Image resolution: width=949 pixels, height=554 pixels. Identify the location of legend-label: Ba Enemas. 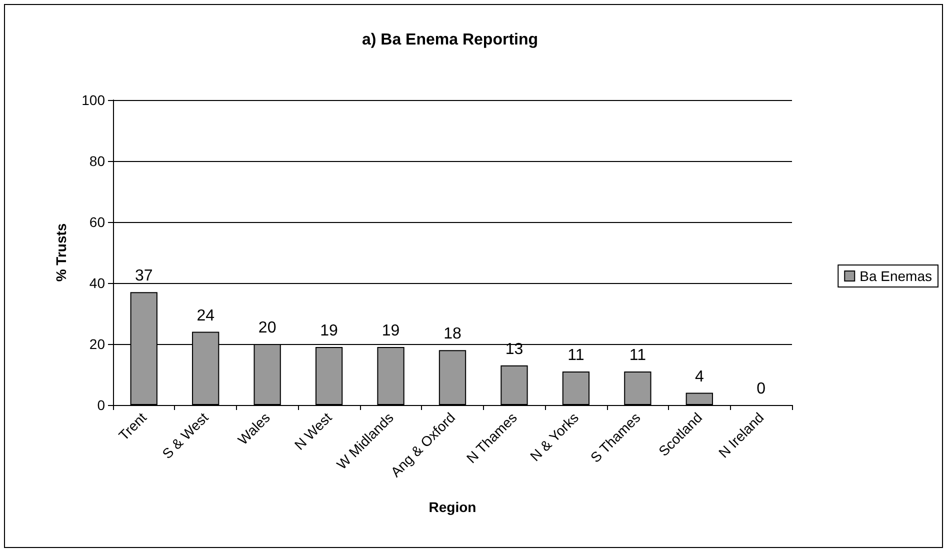
(896, 276).